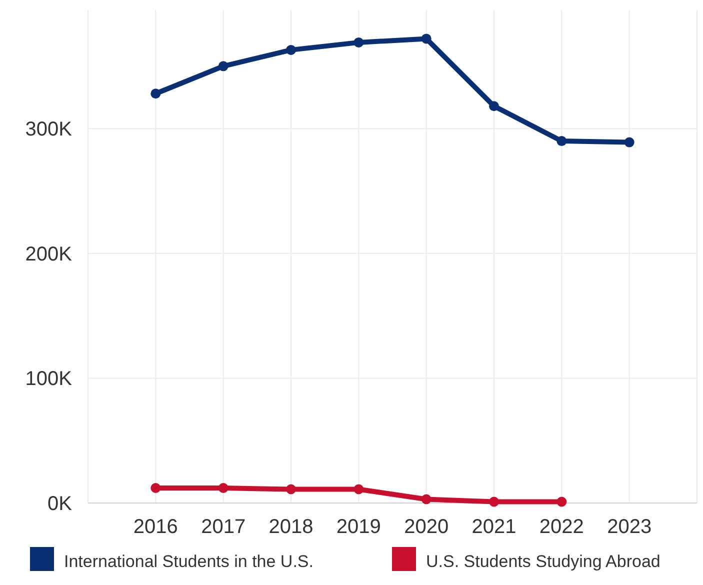 The height and width of the screenshot is (585, 703). What do you see at coordinates (223, 527) in the screenshot?
I see `x-tick-label: 2017` at bounding box center [223, 527].